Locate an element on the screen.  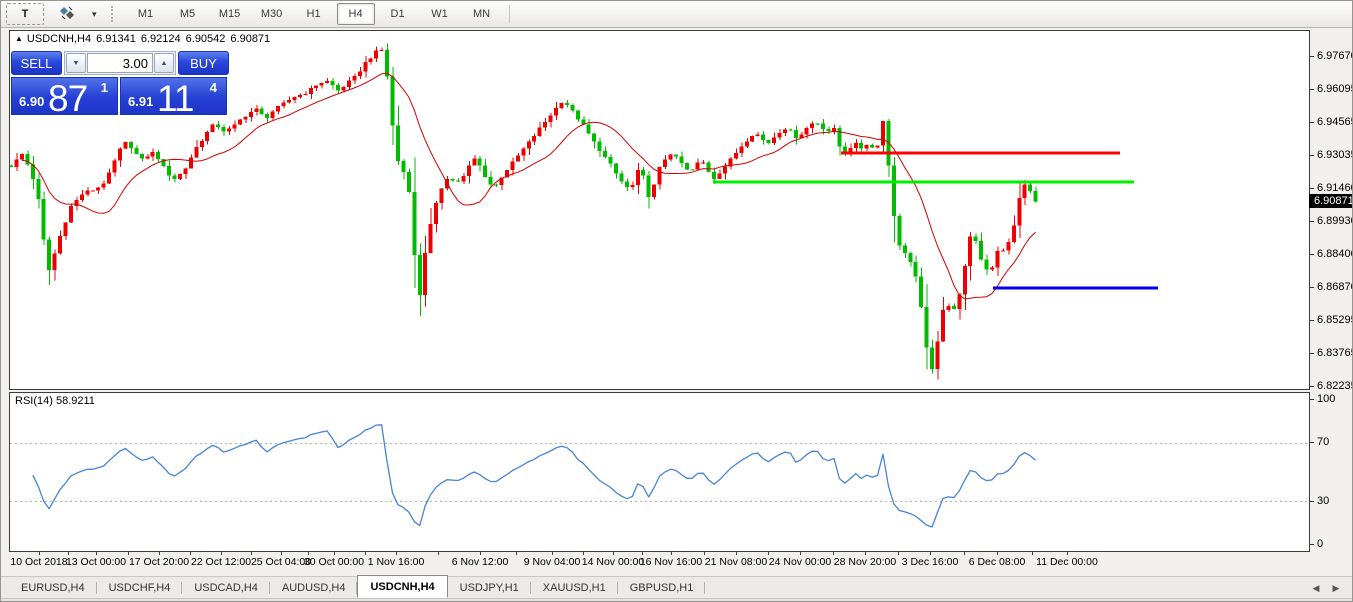
one-click-trading-panel: SELL ▼ ▲ BUY 6.90 87 1 6.91 11 4 is located at coordinates (120, 85).